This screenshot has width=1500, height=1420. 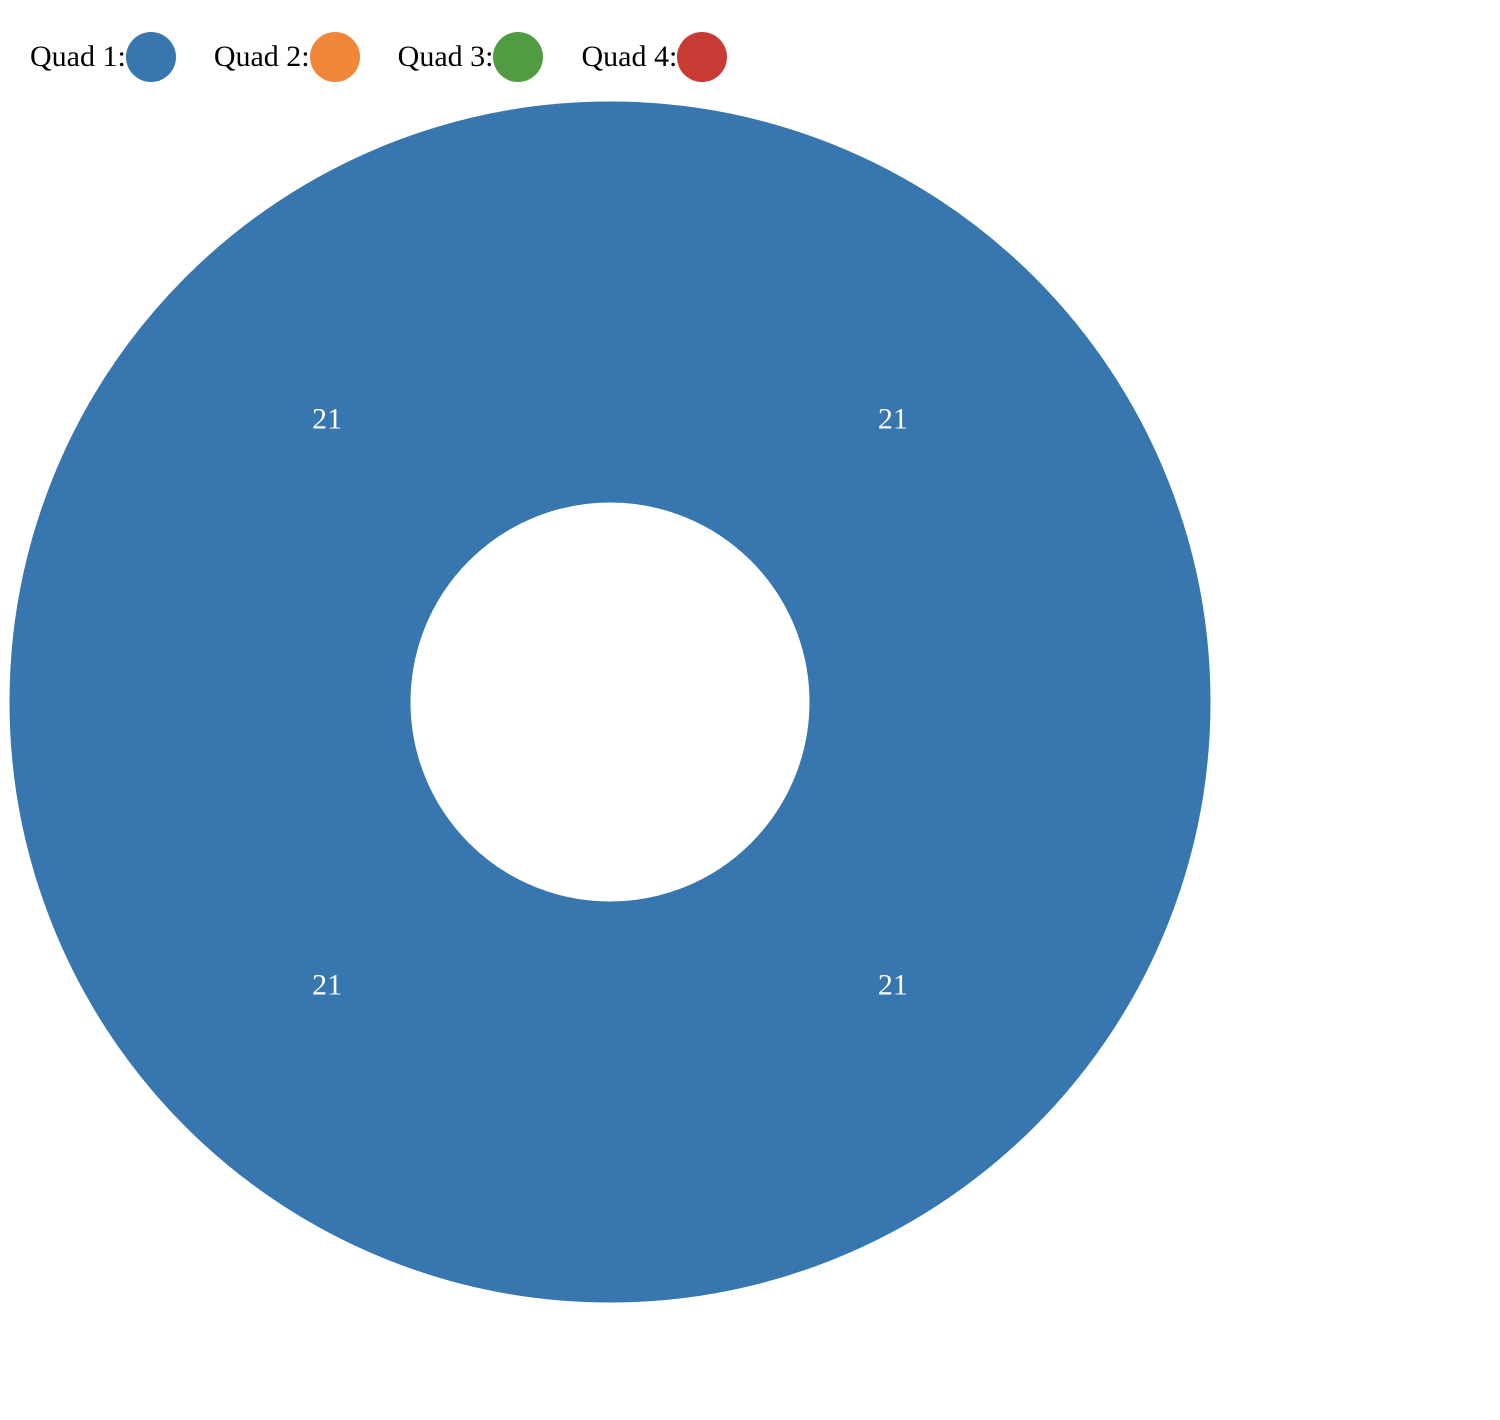 What do you see at coordinates (261, 56) in the screenshot?
I see `legend-label: Quad 2:` at bounding box center [261, 56].